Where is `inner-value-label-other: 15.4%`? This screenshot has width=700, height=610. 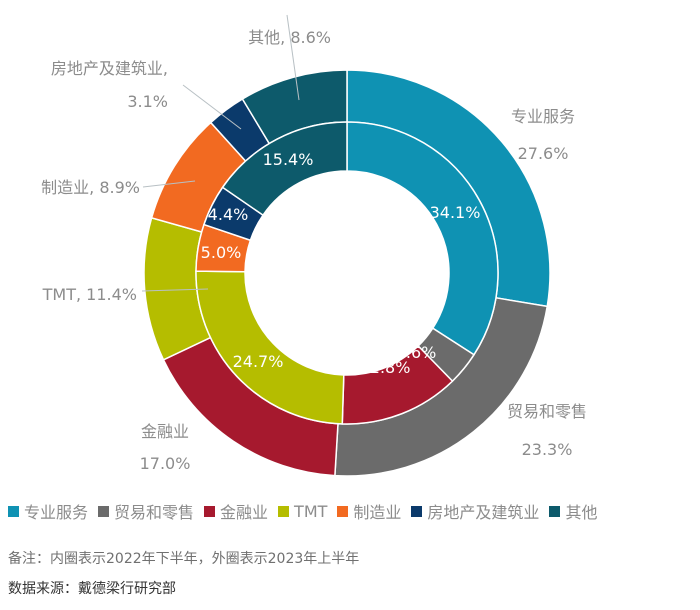 inner-value-label-other: 15.4% is located at coordinates (288, 159).